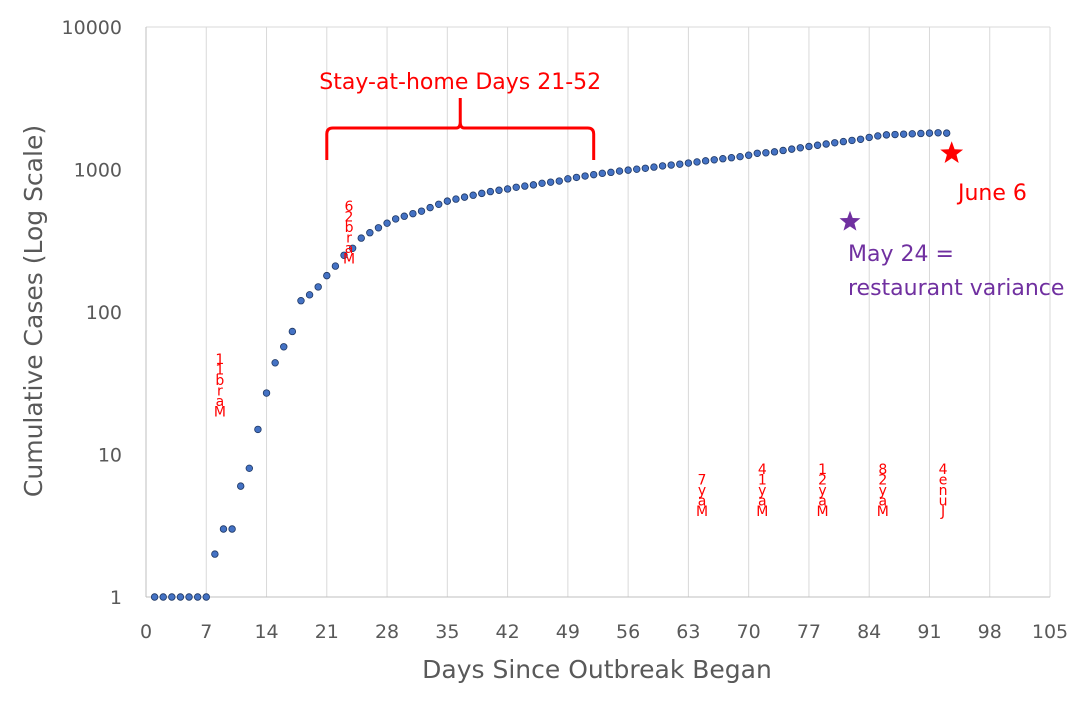 The image size is (1087, 707). What do you see at coordinates (929, 632) in the screenshot?
I see `x-tick-label: 91` at bounding box center [929, 632].